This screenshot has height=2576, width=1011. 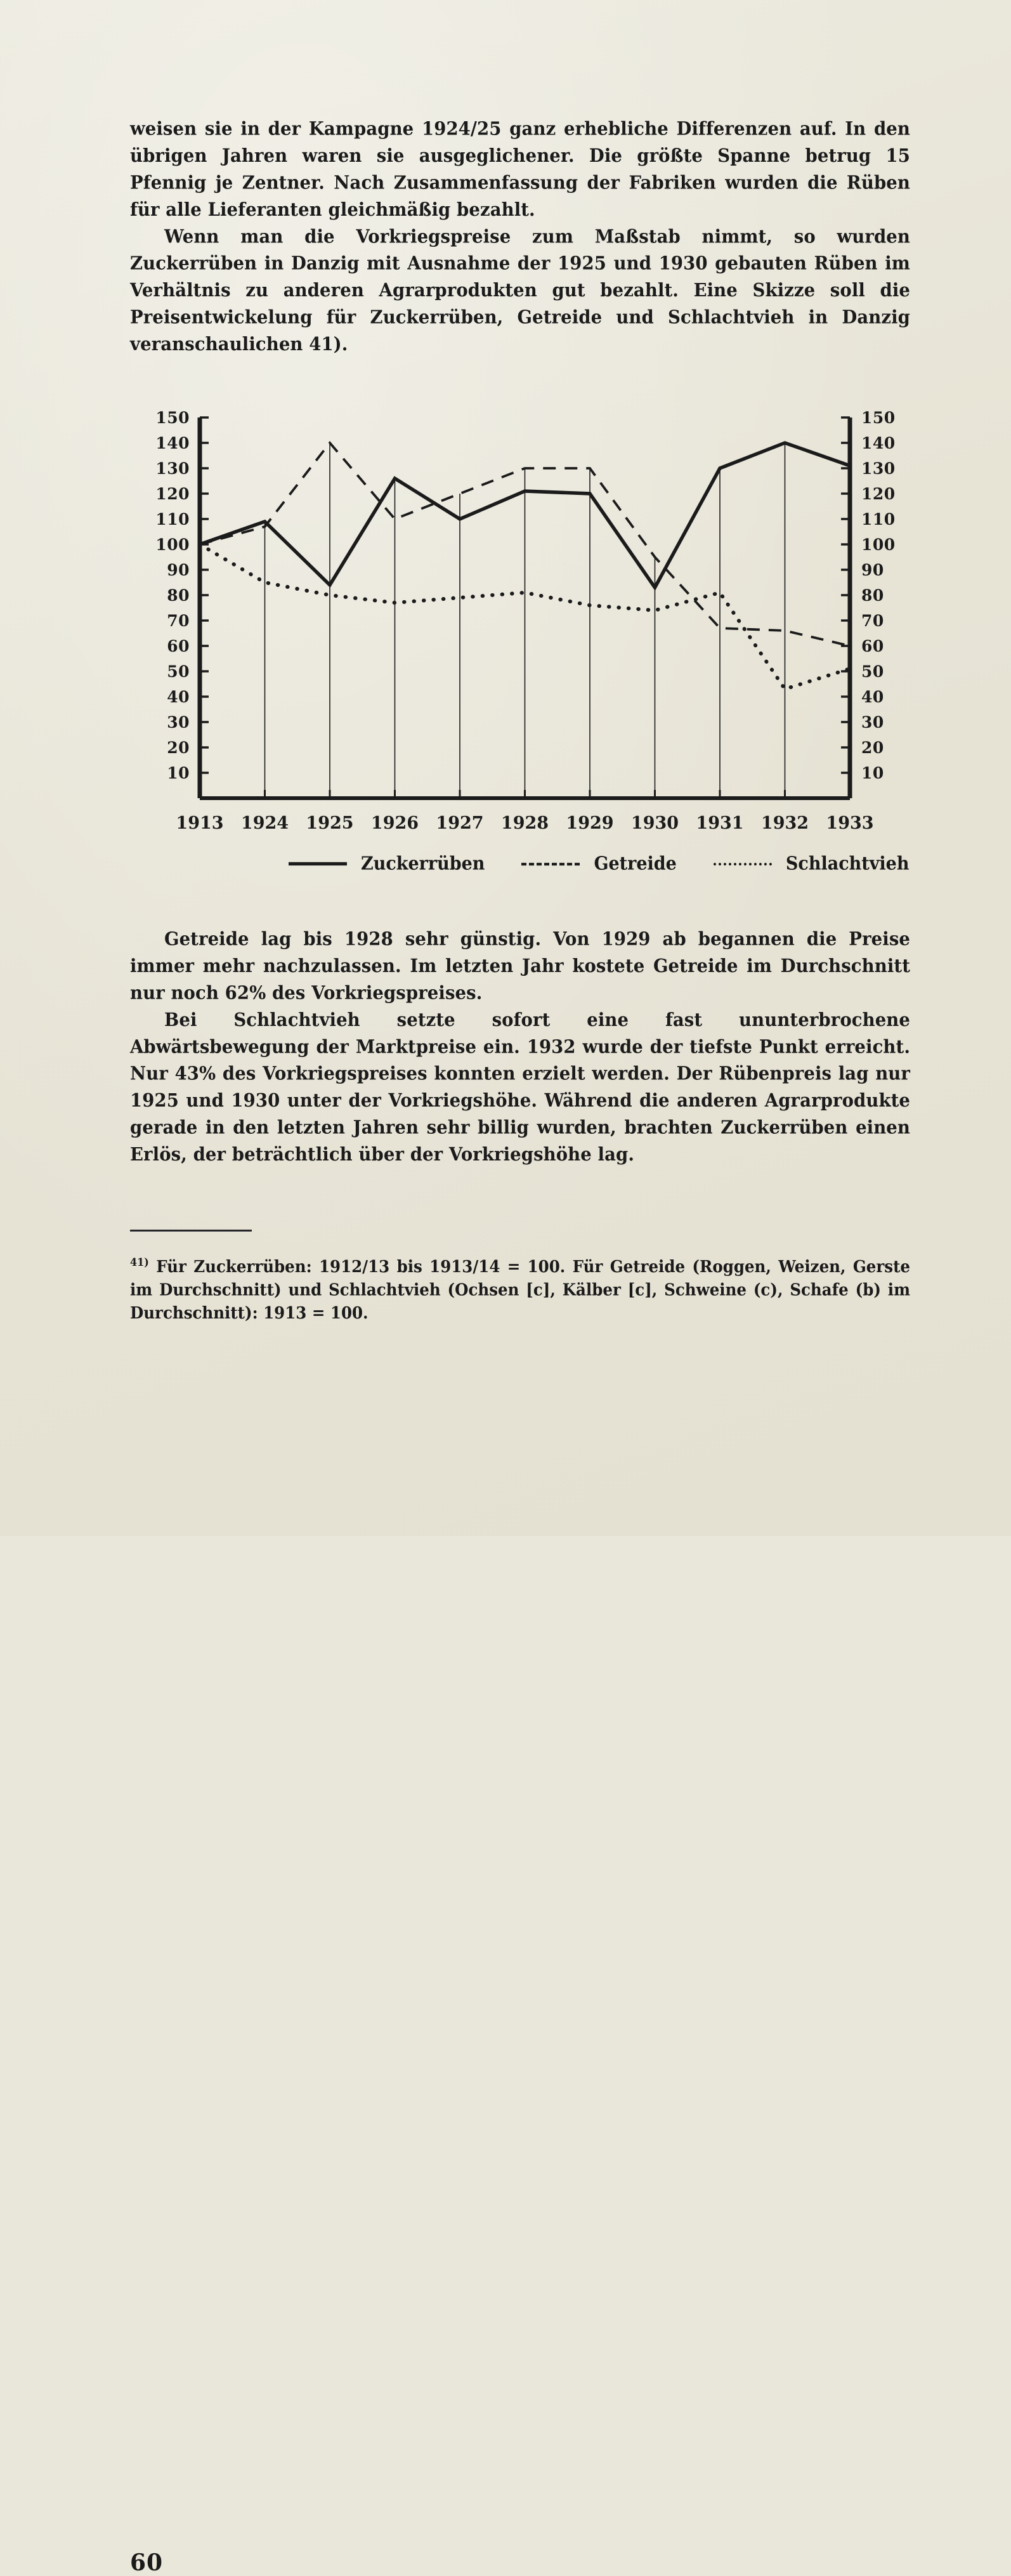 What do you see at coordinates (178, 570) in the screenshot?
I see `chart-y-label-left: 90` at bounding box center [178, 570].